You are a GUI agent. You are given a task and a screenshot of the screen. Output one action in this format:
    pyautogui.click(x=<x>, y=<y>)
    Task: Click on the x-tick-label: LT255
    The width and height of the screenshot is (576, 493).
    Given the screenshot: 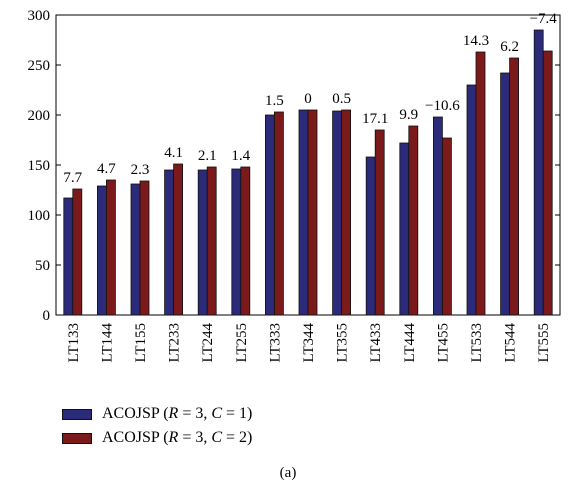 What is the action you would take?
    pyautogui.click(x=242, y=342)
    